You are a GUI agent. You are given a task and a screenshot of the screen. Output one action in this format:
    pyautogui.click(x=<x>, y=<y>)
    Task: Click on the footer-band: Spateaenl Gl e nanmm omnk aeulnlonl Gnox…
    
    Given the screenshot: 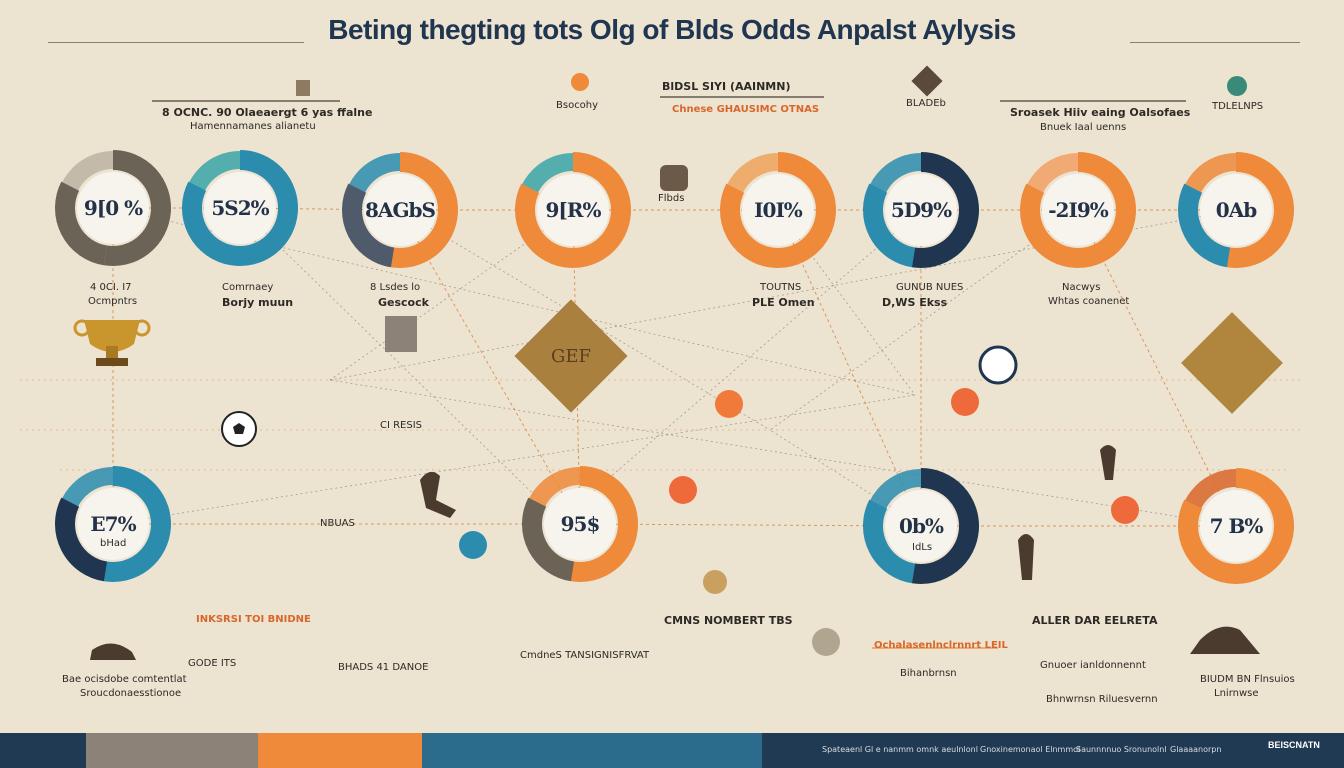 What is the action you would take?
    pyautogui.click(x=672, y=750)
    